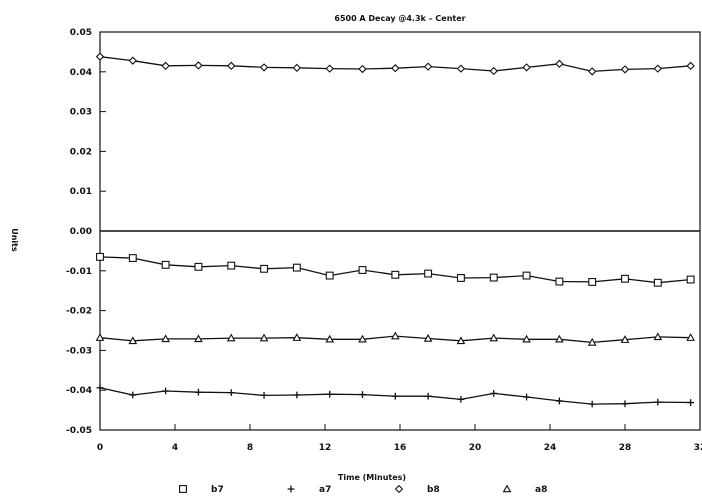 The width and height of the screenshot is (702, 499). Describe the element at coordinates (81, 232) in the screenshot. I see `y-tick-label: 0.00` at that location.